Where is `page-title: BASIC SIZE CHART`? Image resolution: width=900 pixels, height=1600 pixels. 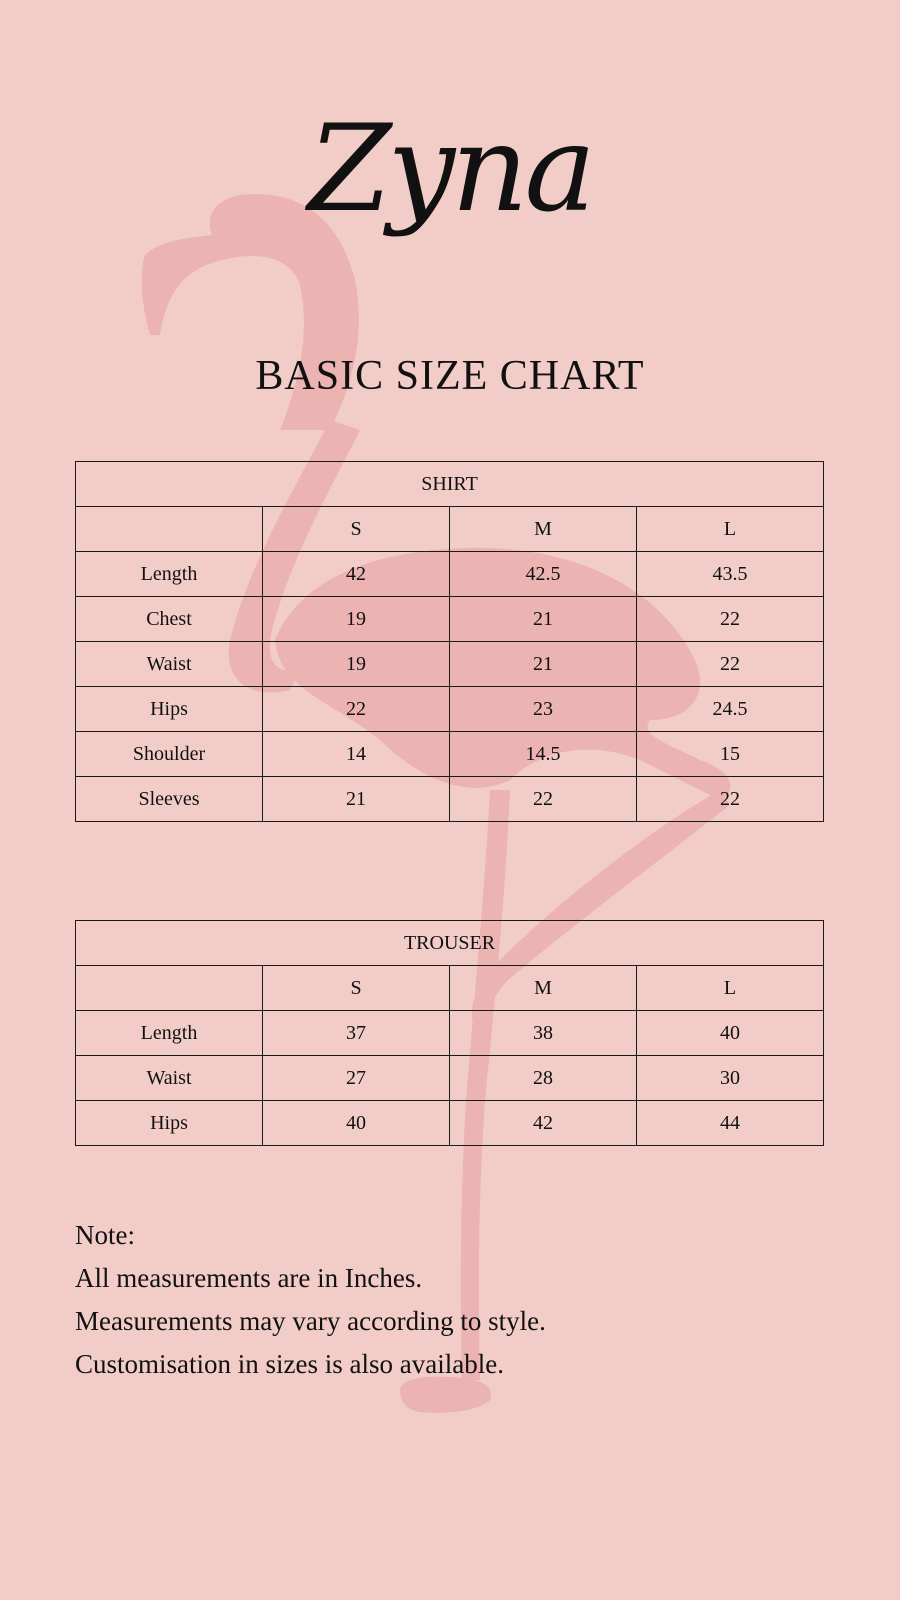
page-title: BASIC SIZE CHART is located at coordinates (450, 376).